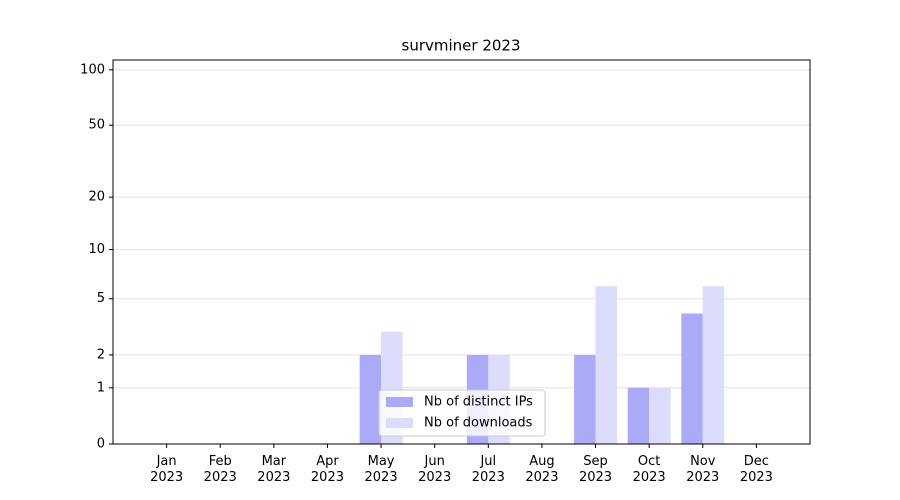 Image resolution: width=900 pixels, height=500 pixels. I want to click on x-tick-label: Dec 2023, so click(756, 469).